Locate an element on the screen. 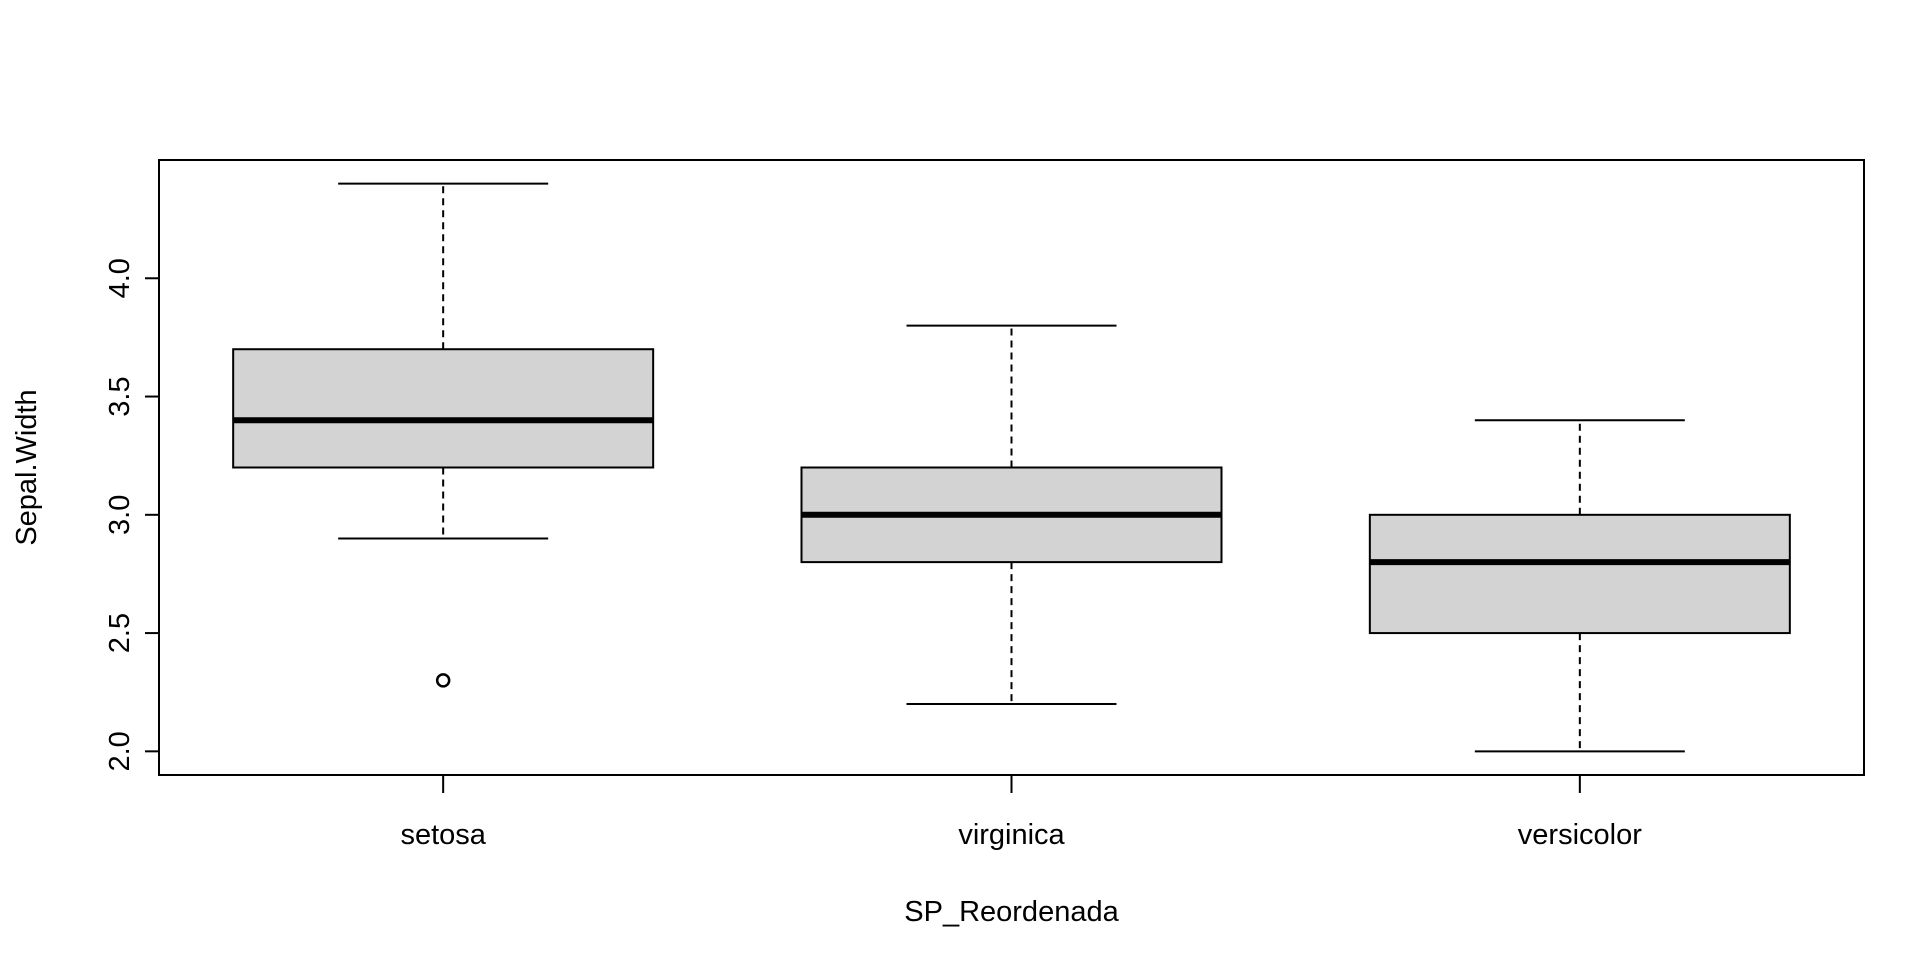 The height and width of the screenshot is (960, 1920). box-group-versicolor is located at coordinates (1579, 586).